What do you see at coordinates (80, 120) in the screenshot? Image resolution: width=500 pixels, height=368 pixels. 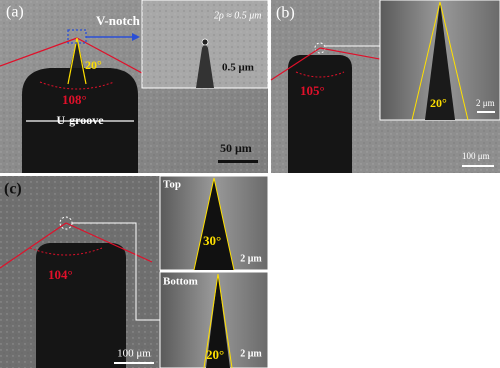 I see `groove-label: U-groove` at bounding box center [80, 120].